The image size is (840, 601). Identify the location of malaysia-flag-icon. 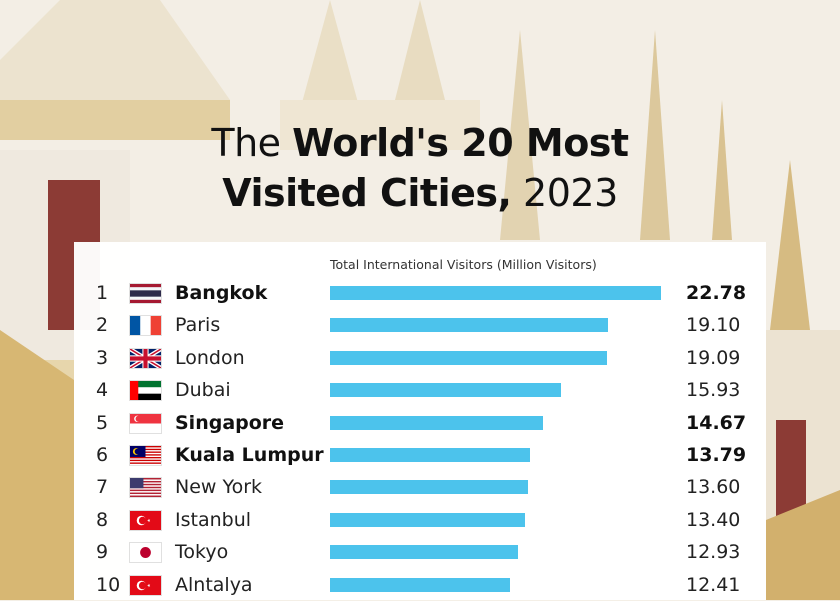
(145, 455).